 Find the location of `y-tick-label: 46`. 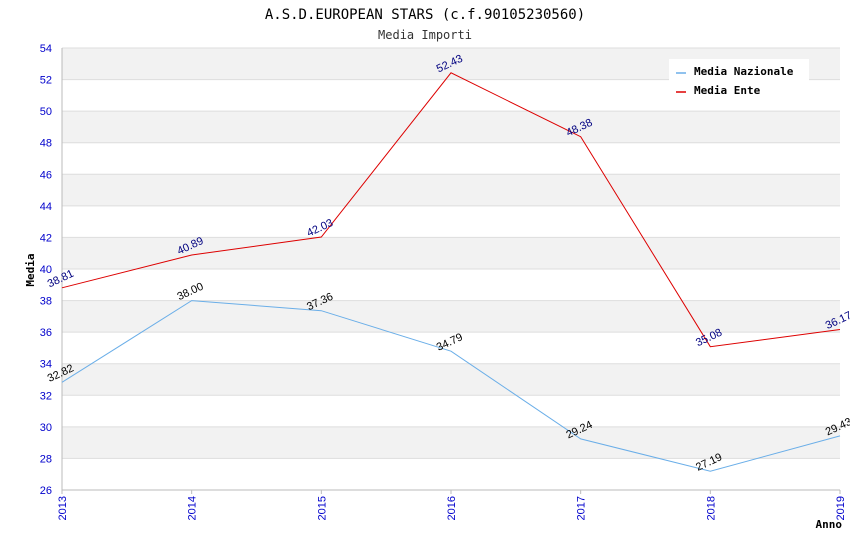

y-tick-label: 46 is located at coordinates (46, 175).